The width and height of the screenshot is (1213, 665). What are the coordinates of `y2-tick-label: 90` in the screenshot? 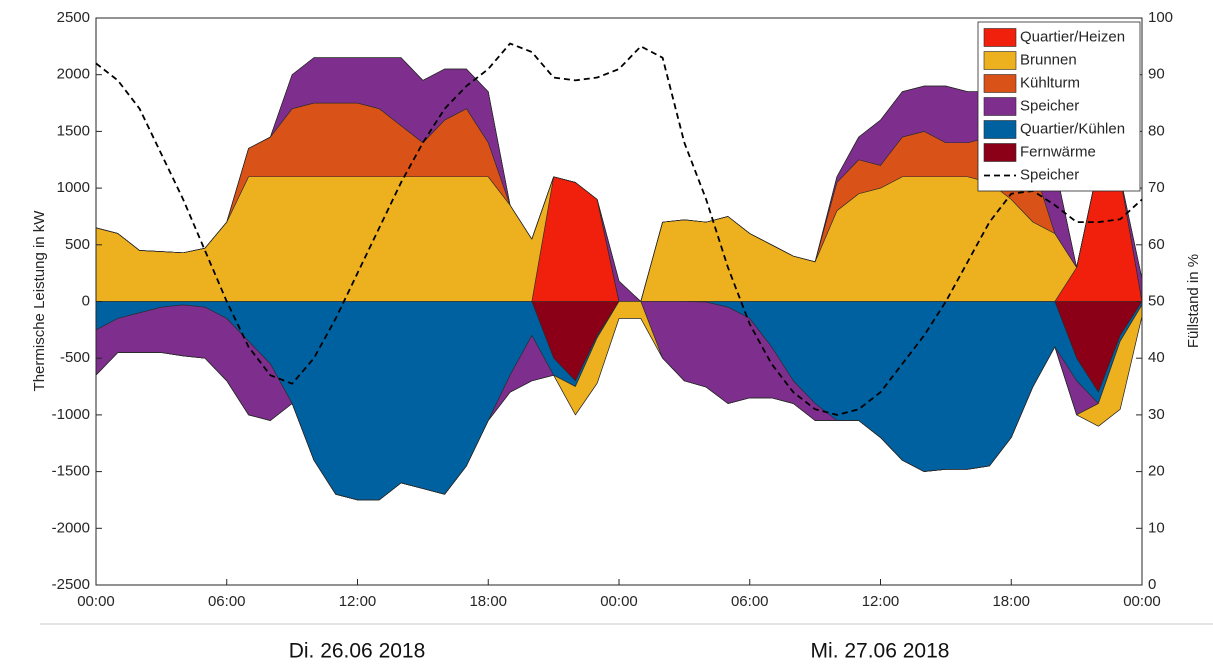 It's located at (1156, 74).